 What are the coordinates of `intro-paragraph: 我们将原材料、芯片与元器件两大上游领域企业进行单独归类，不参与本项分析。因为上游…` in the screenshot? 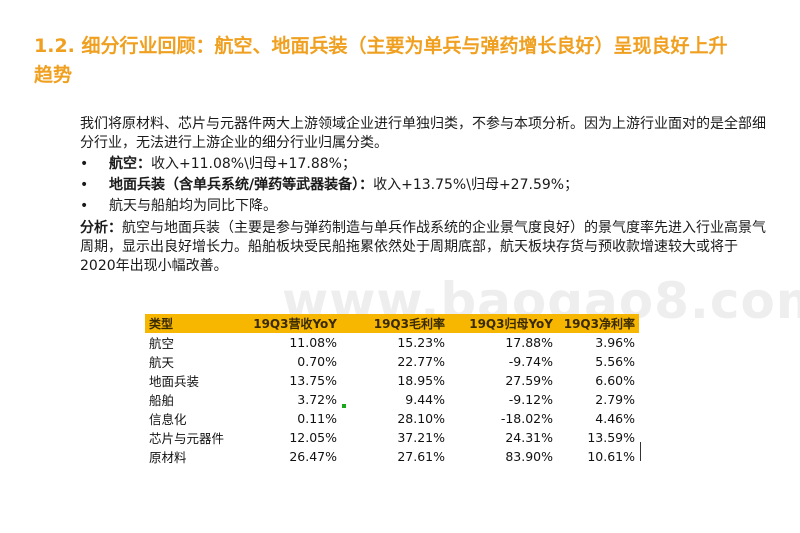 It's located at (423, 133).